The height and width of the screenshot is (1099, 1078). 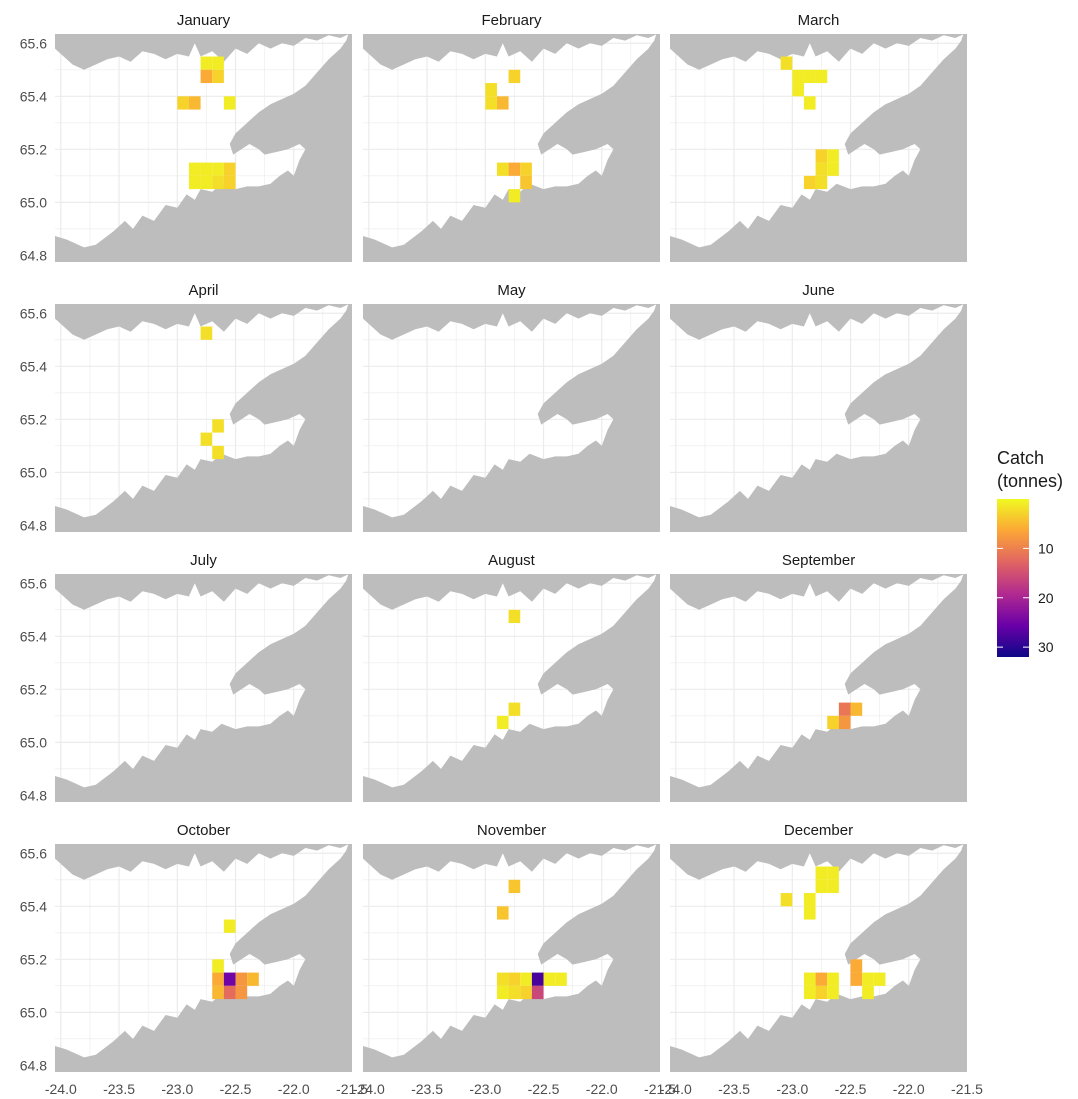 I want to click on y-tick-label: 65.0, so click(x=33, y=1012).